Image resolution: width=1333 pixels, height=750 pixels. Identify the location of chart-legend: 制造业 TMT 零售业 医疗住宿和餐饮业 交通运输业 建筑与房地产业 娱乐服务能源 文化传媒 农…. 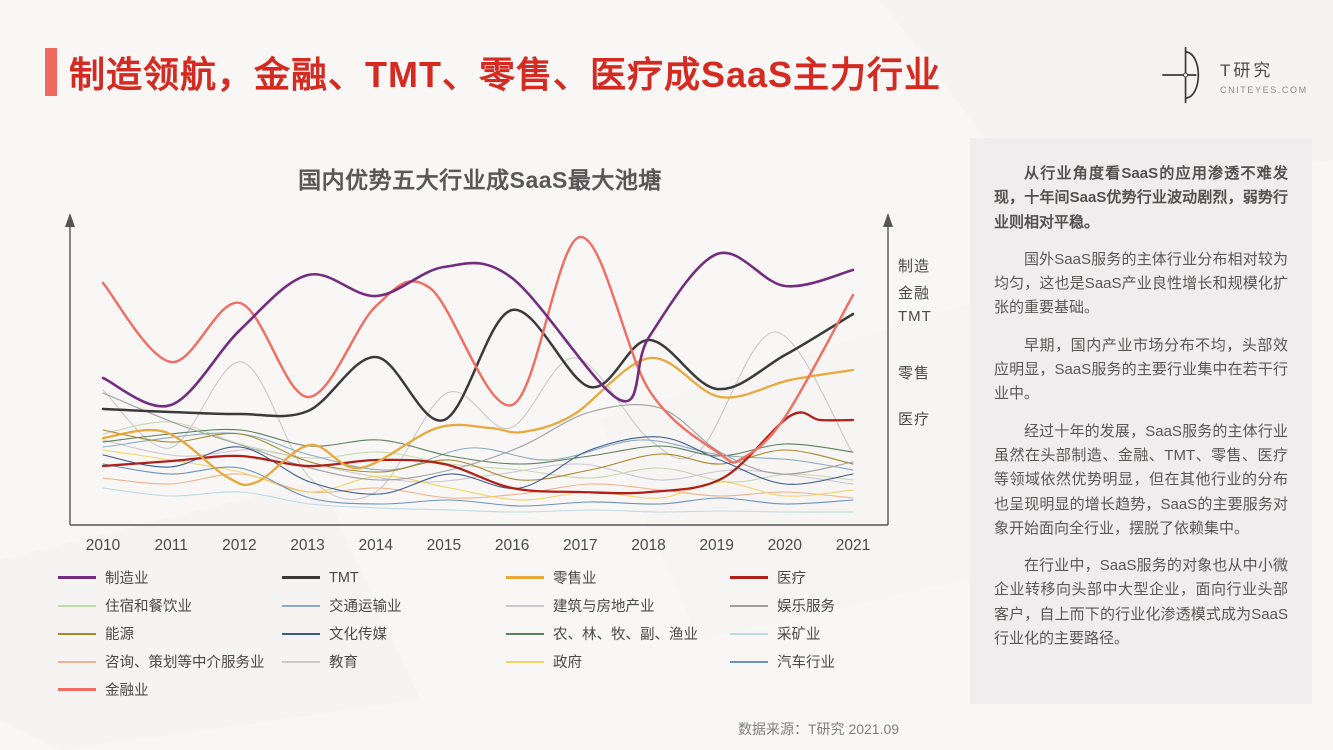
(508, 633).